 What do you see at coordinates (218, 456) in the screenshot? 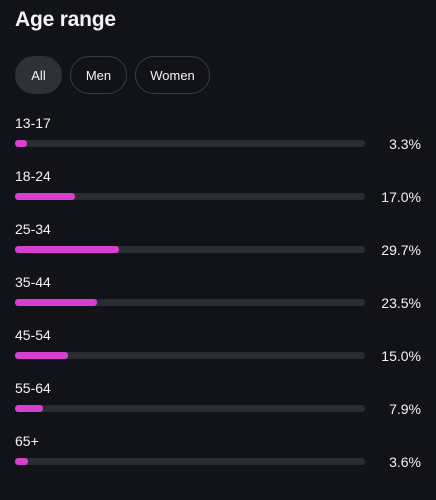
I see `age-row-65-plus: 65+ 3.6%` at bounding box center [218, 456].